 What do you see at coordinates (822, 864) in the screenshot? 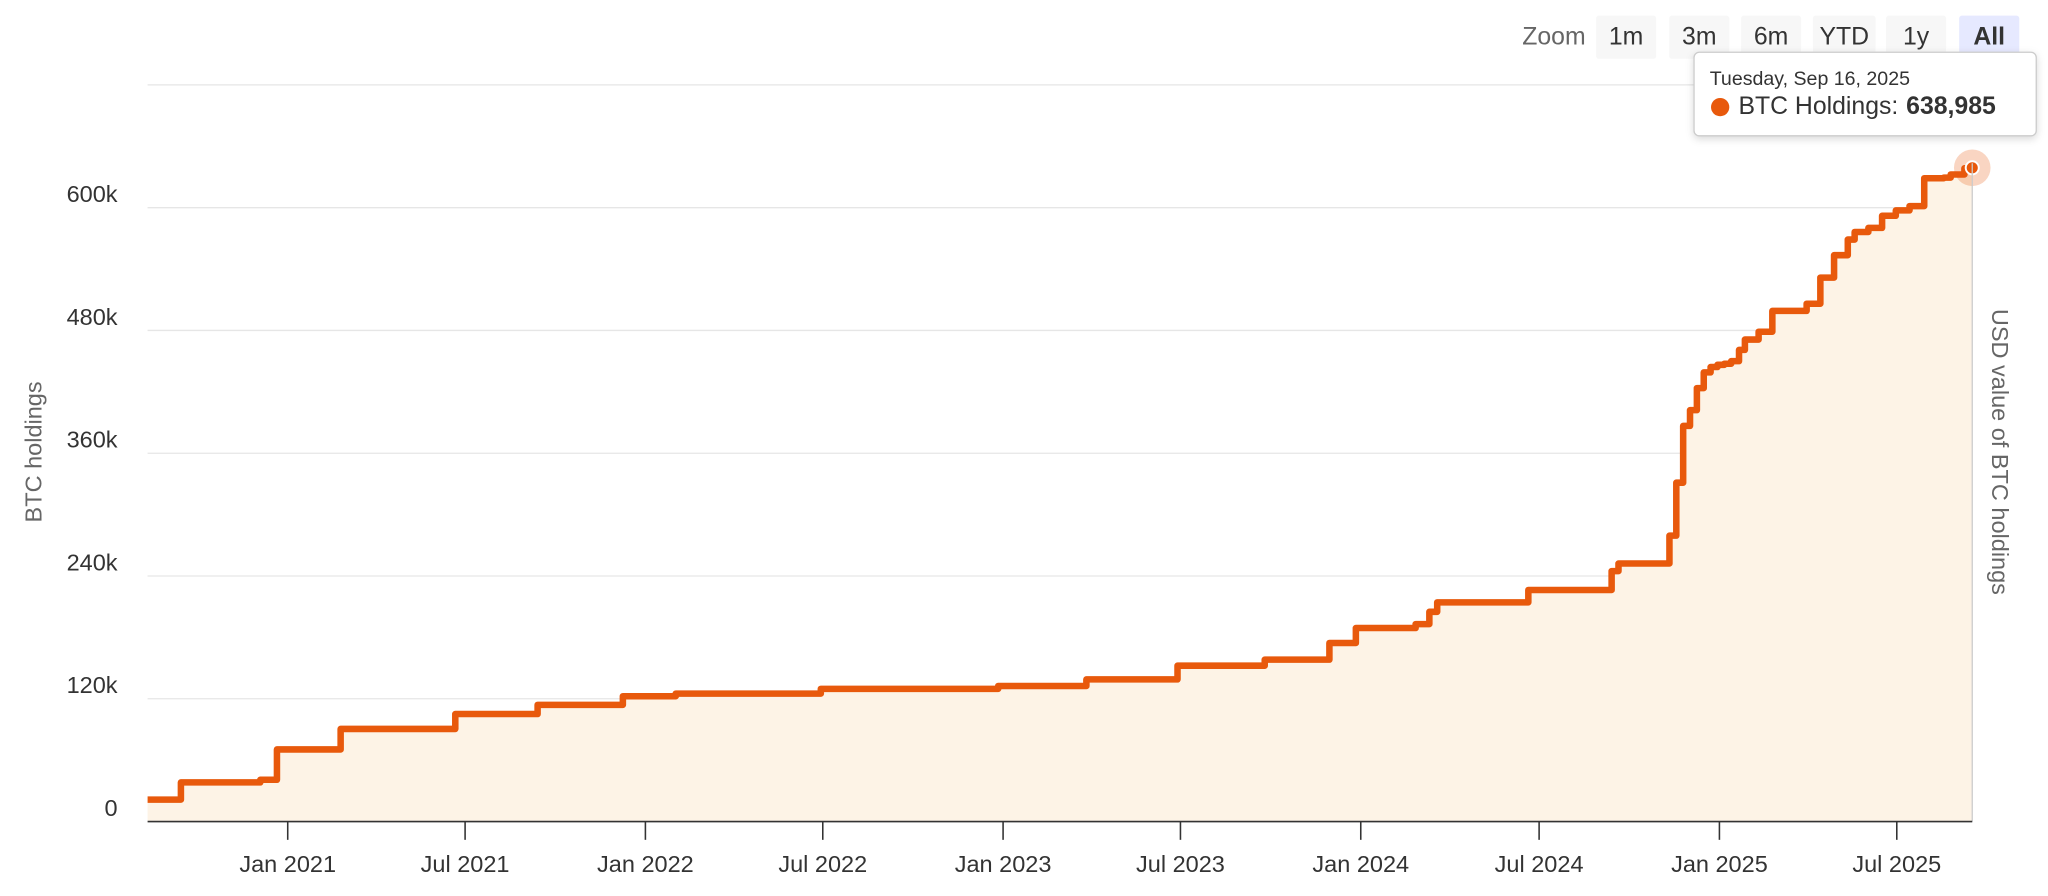
I see `x-tick-label: Jul 2022` at bounding box center [822, 864].